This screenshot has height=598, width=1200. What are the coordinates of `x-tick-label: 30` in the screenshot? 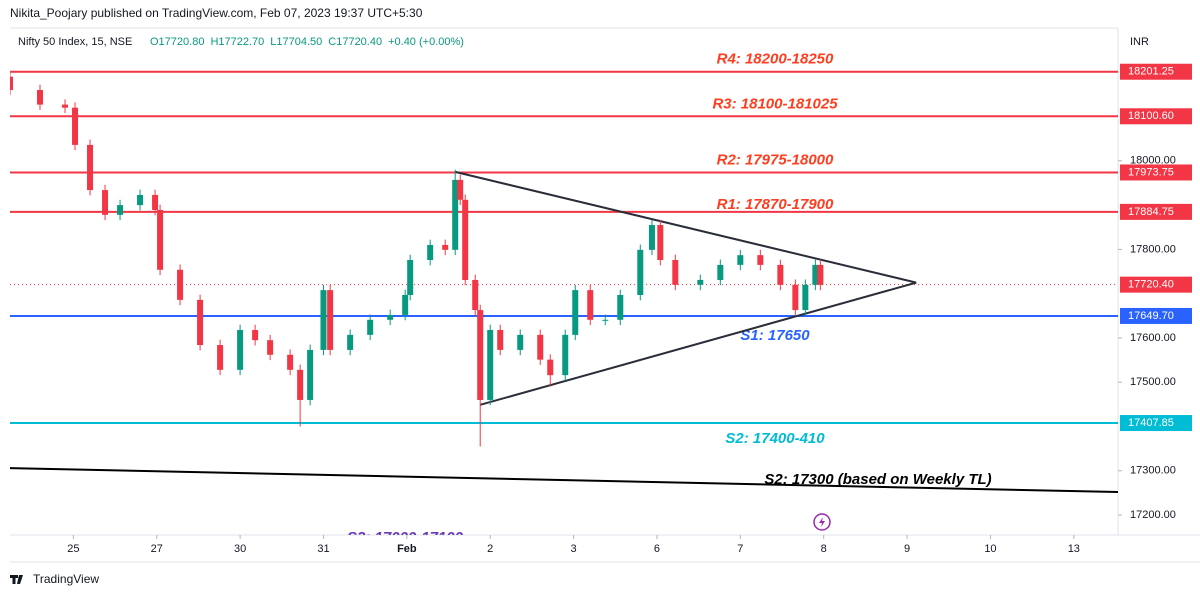 It's located at (240, 549).